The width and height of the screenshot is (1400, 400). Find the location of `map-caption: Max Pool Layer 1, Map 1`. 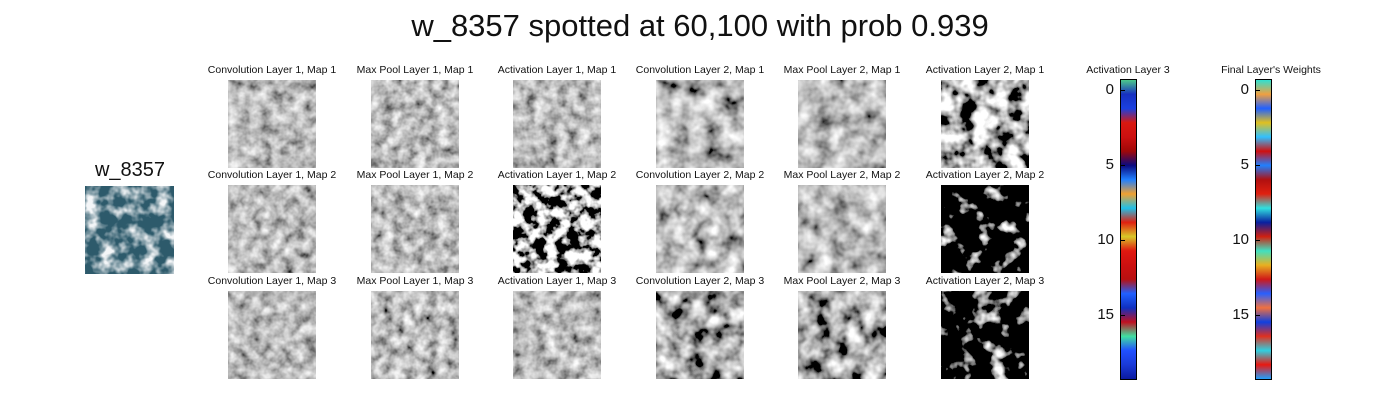

map-caption: Max Pool Layer 1, Map 1 is located at coordinates (415, 70).